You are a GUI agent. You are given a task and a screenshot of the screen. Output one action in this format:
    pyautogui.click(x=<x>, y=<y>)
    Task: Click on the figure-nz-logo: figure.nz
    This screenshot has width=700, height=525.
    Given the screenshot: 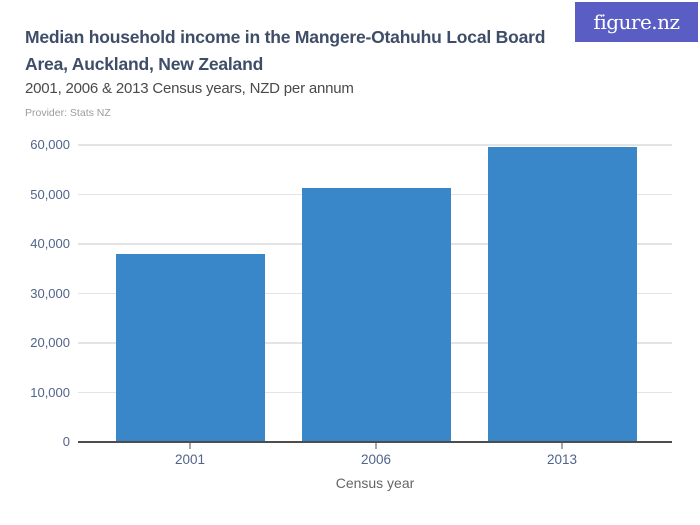 What is the action you would take?
    pyautogui.click(x=636, y=22)
    